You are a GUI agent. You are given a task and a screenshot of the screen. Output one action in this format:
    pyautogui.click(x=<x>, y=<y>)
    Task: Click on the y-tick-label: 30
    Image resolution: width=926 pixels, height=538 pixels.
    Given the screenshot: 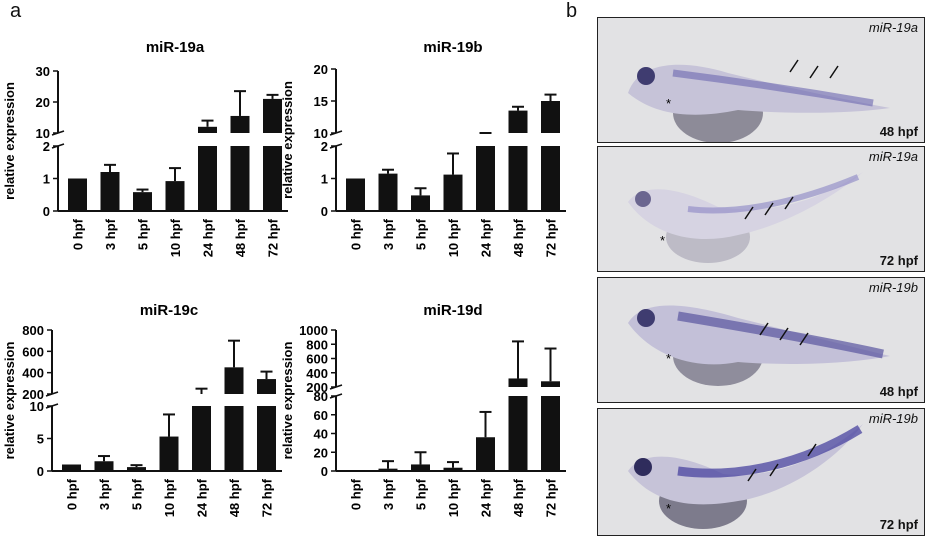 What is the action you would take?
    pyautogui.click(x=43, y=71)
    